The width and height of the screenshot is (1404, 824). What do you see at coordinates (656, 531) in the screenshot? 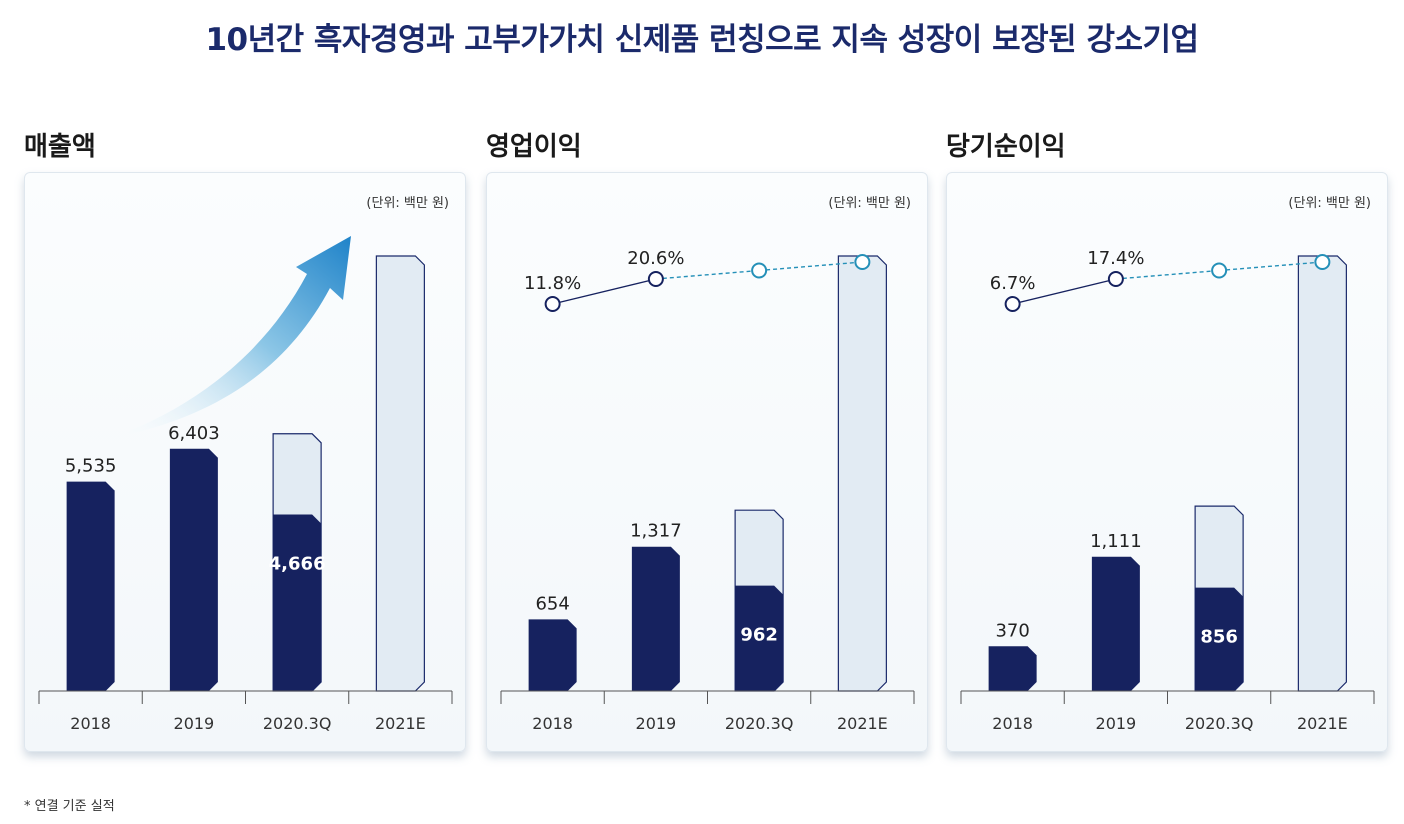
I see `data-label-2019: 1,317` at bounding box center [656, 531].